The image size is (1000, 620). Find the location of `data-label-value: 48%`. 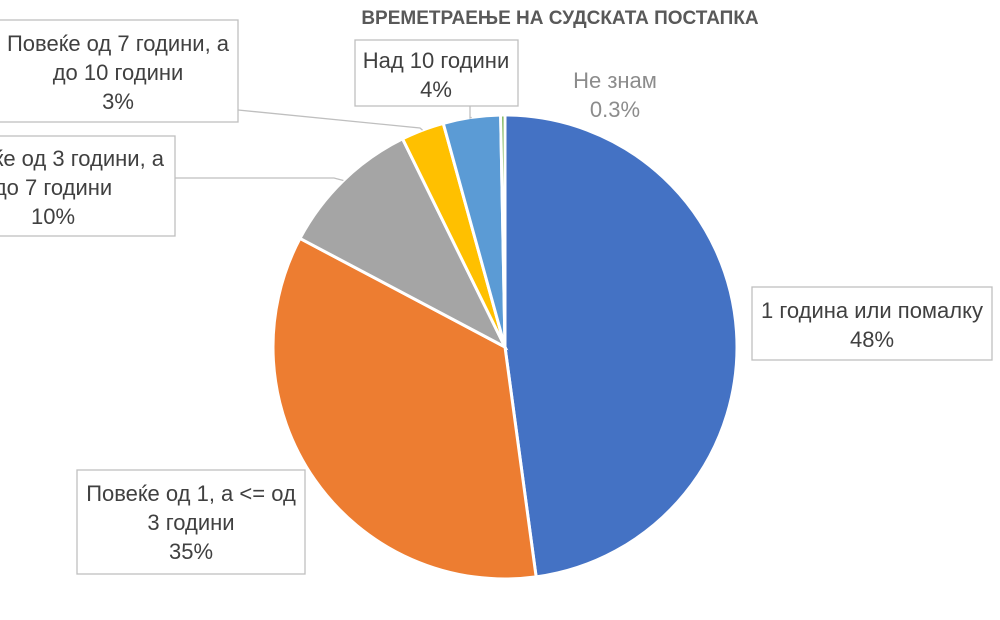

data-label-value: 48% is located at coordinates (872, 339).